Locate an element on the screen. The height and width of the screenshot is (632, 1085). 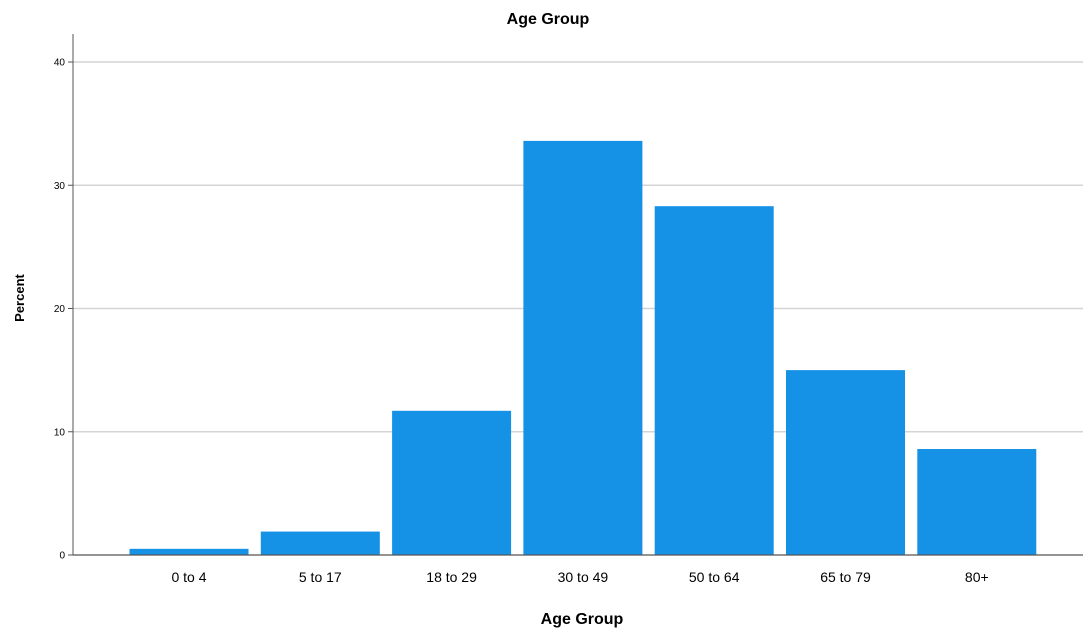
y-tick-label: 30 is located at coordinates (60, 186).